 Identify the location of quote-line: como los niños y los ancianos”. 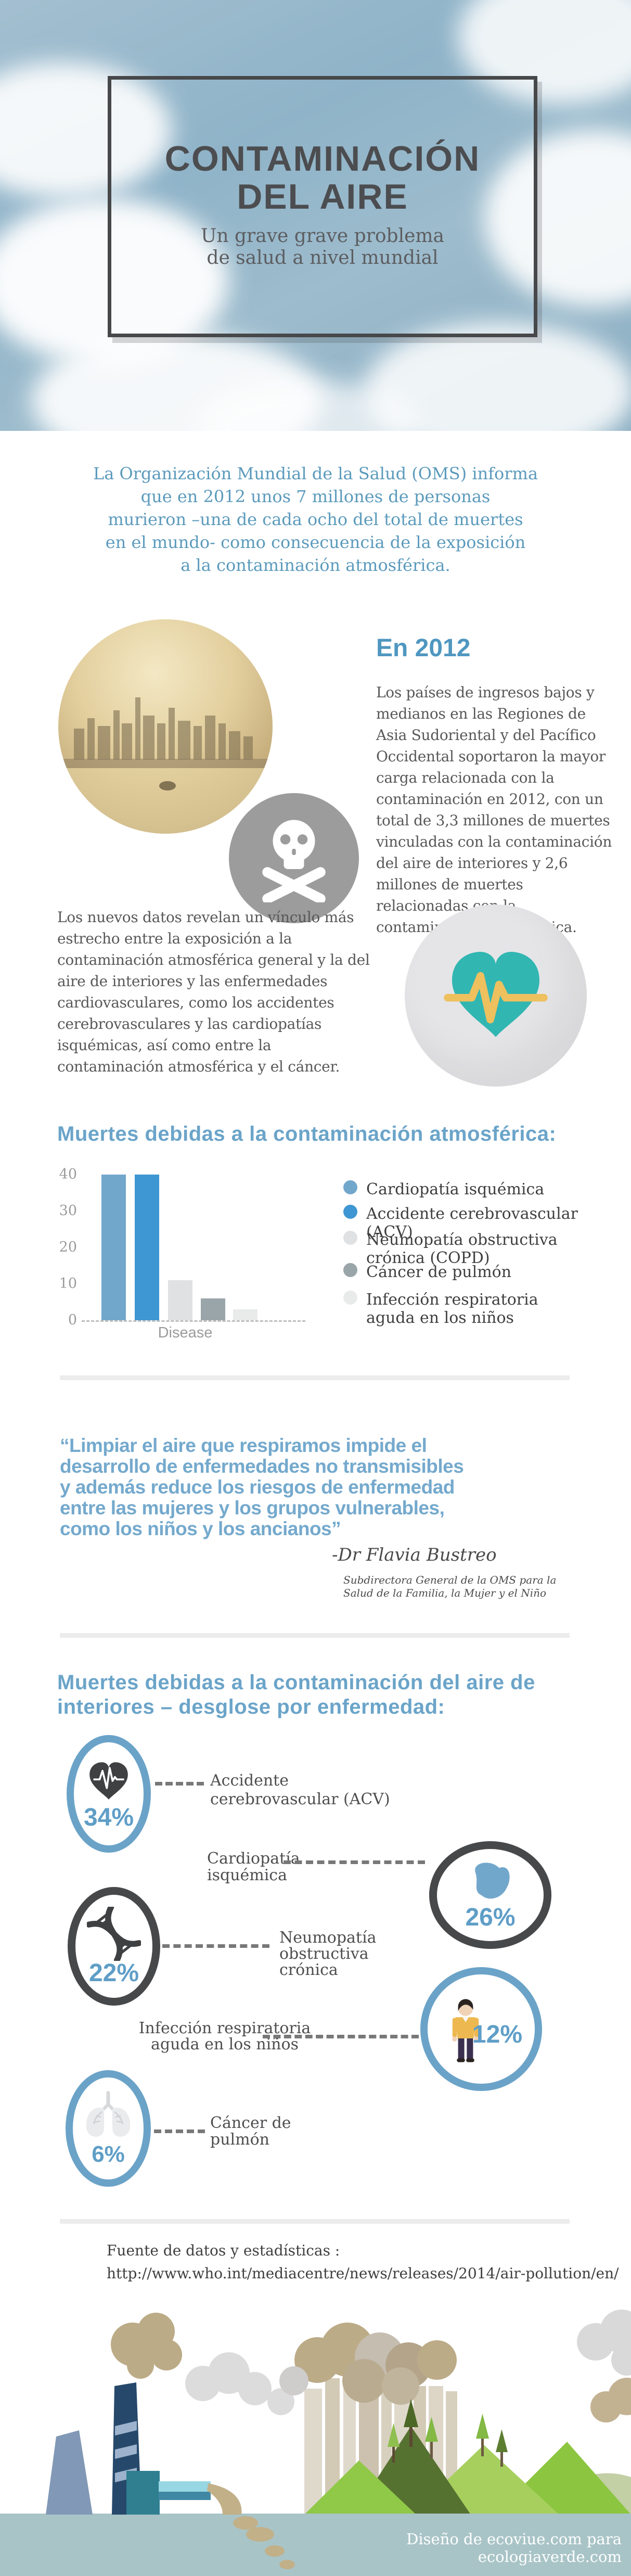
(200, 1528).